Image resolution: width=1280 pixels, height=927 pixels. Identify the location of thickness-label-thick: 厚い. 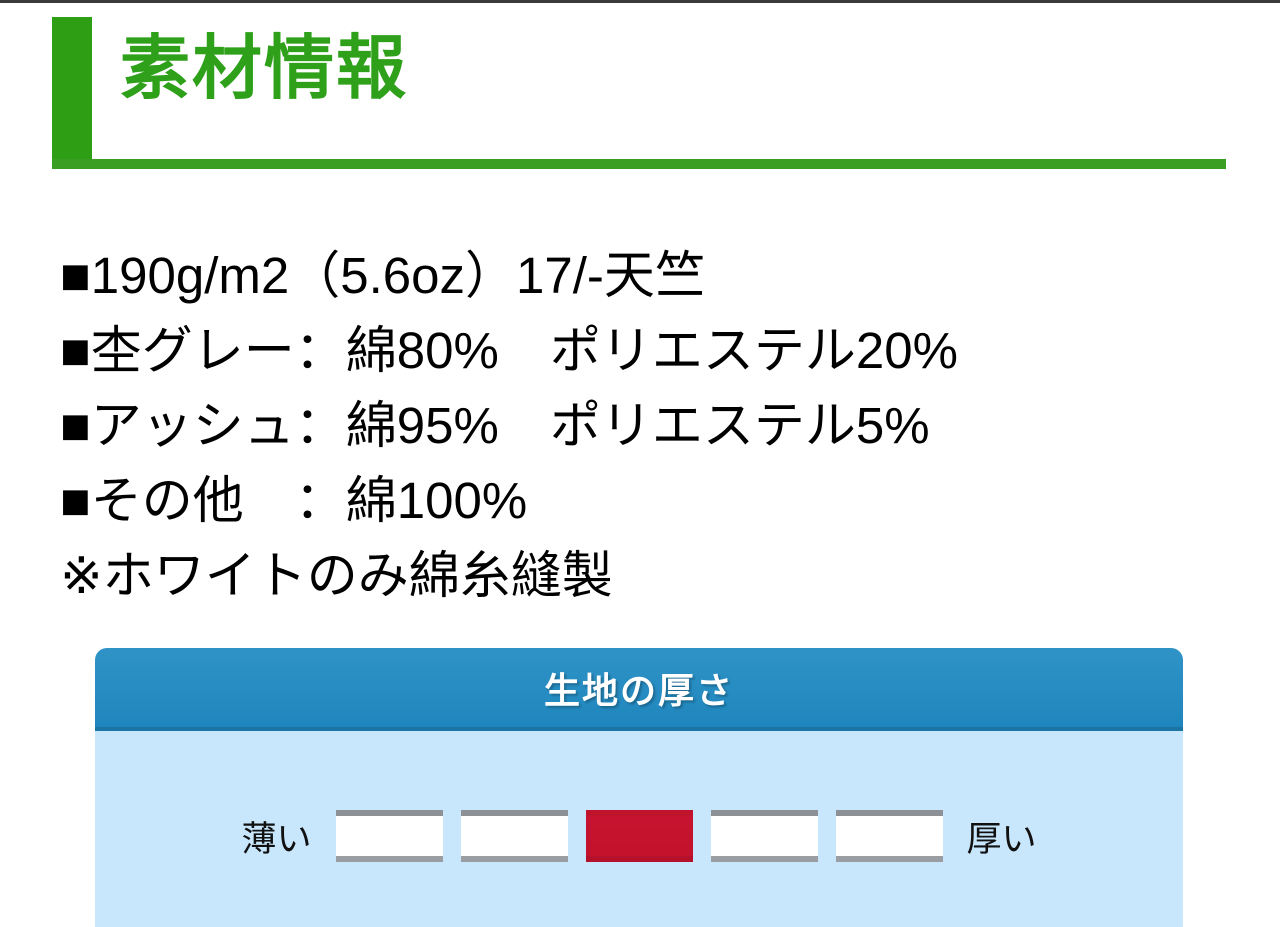
(1001, 839).